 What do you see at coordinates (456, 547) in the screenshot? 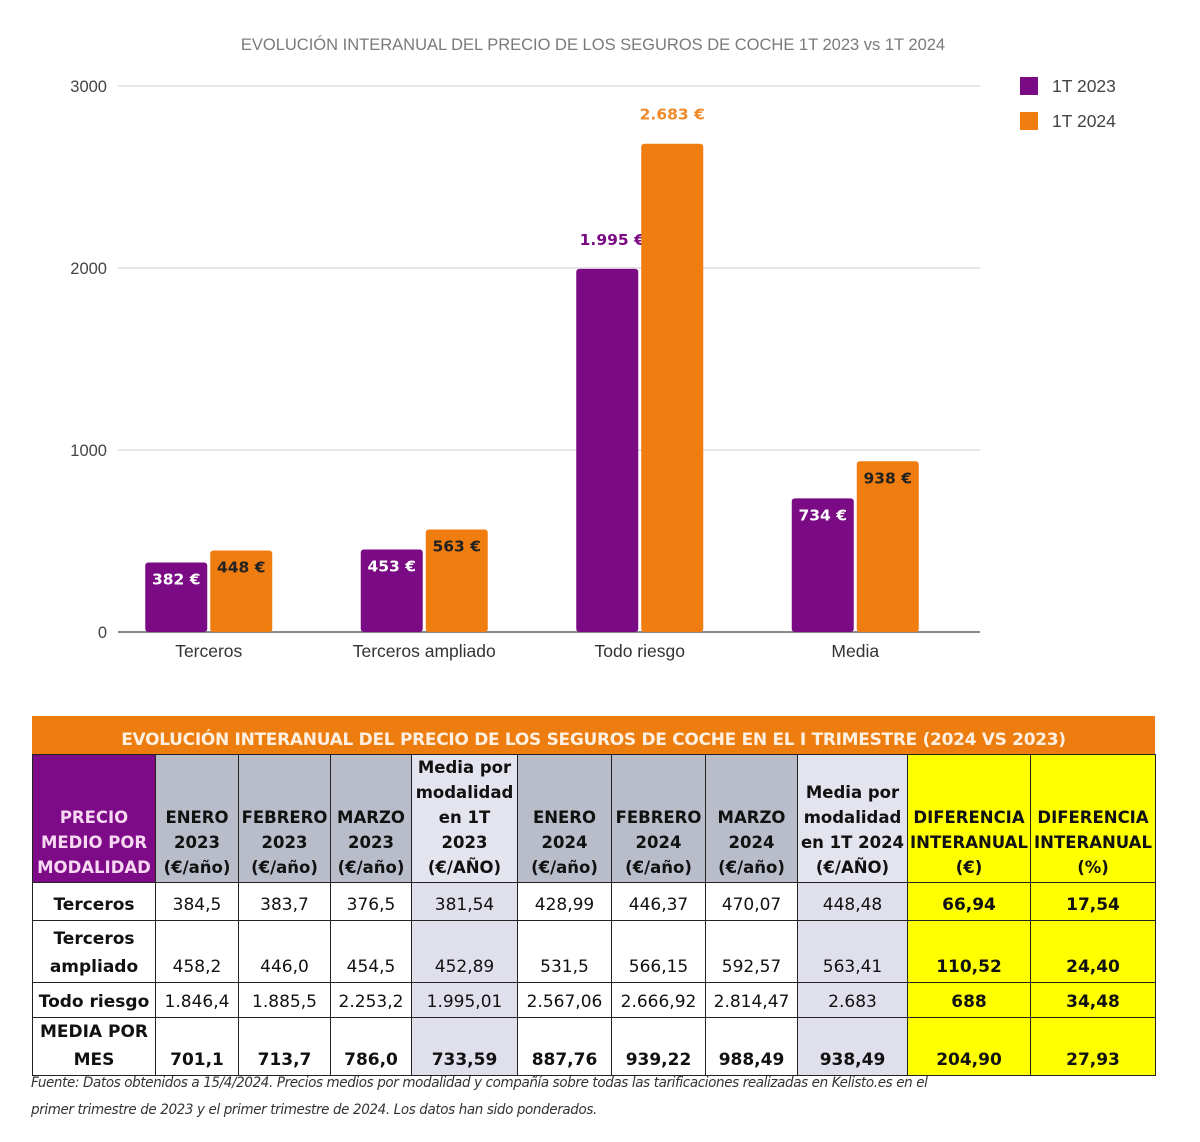
I see `data-label: 563 €` at bounding box center [456, 547].